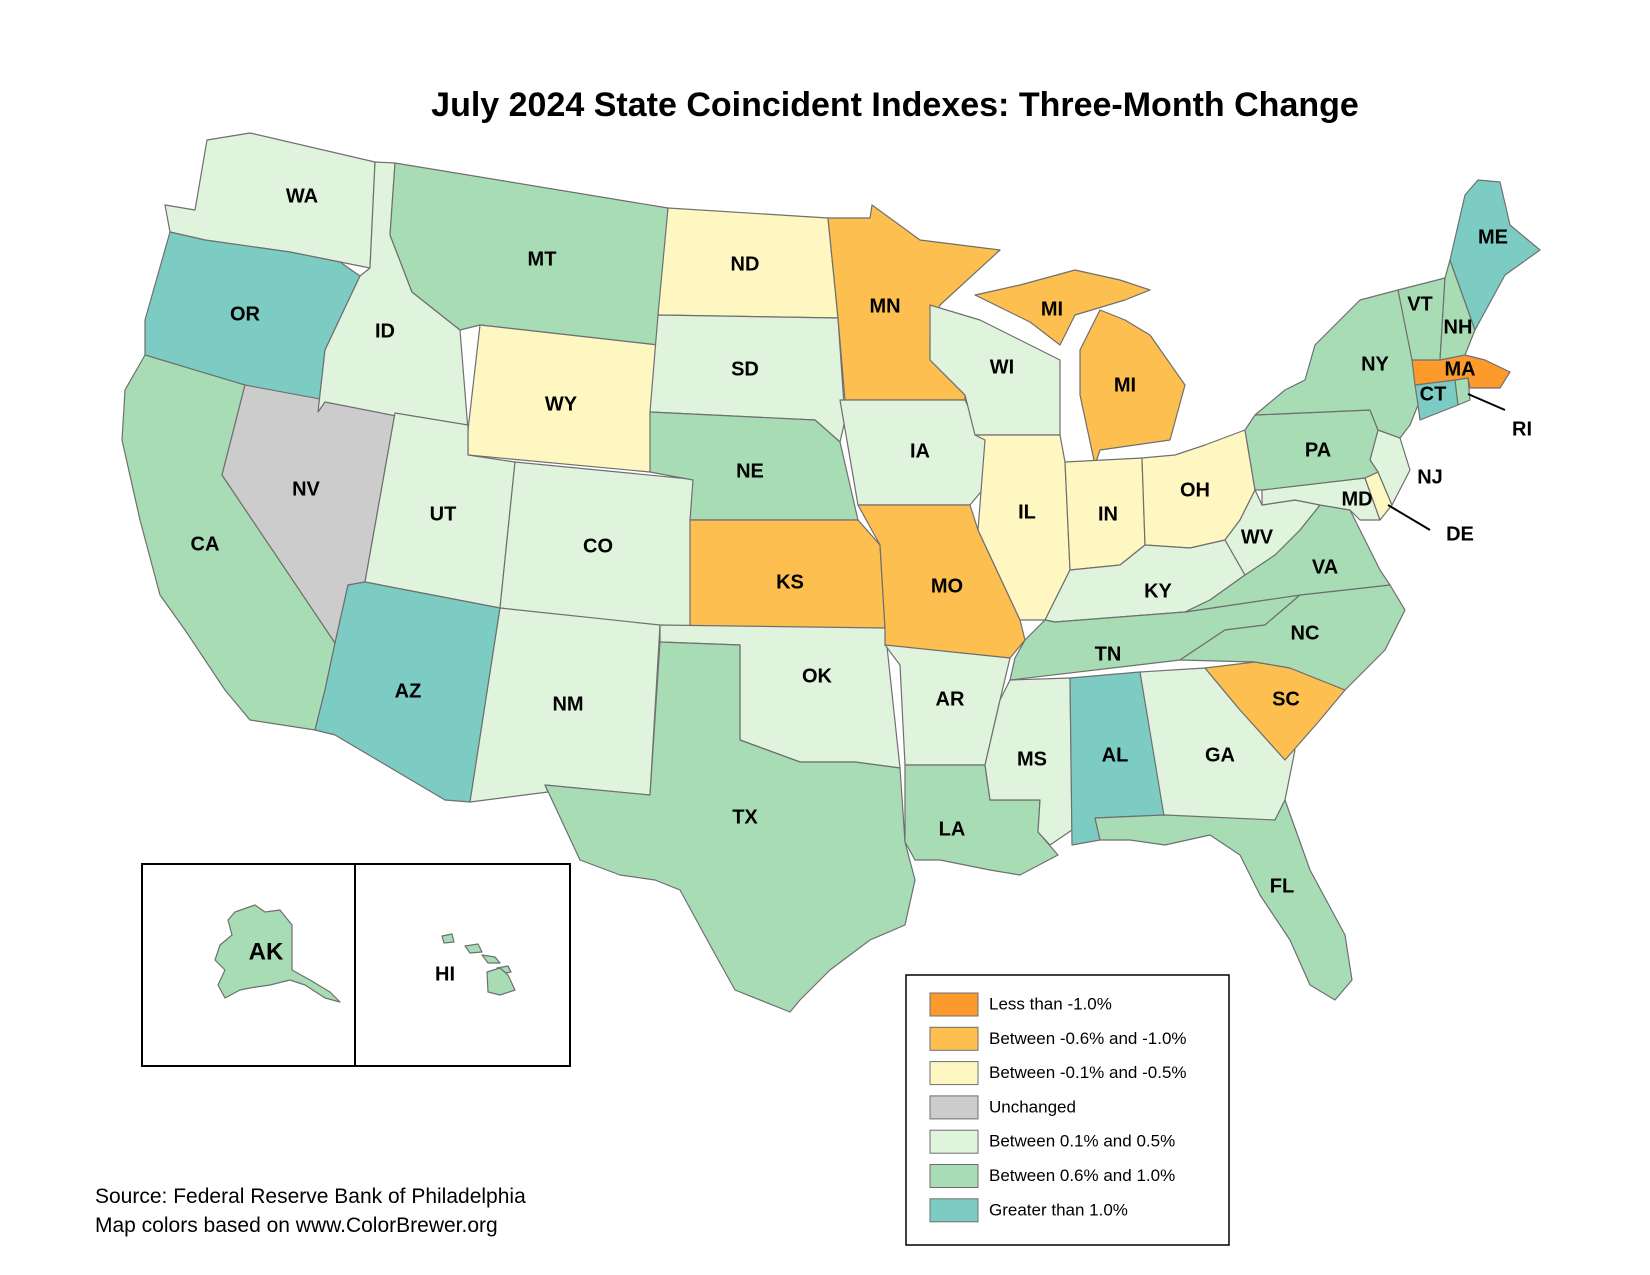 This screenshot has width=1650, height=1275. I want to click on label-CT: CT, so click(1433, 394).